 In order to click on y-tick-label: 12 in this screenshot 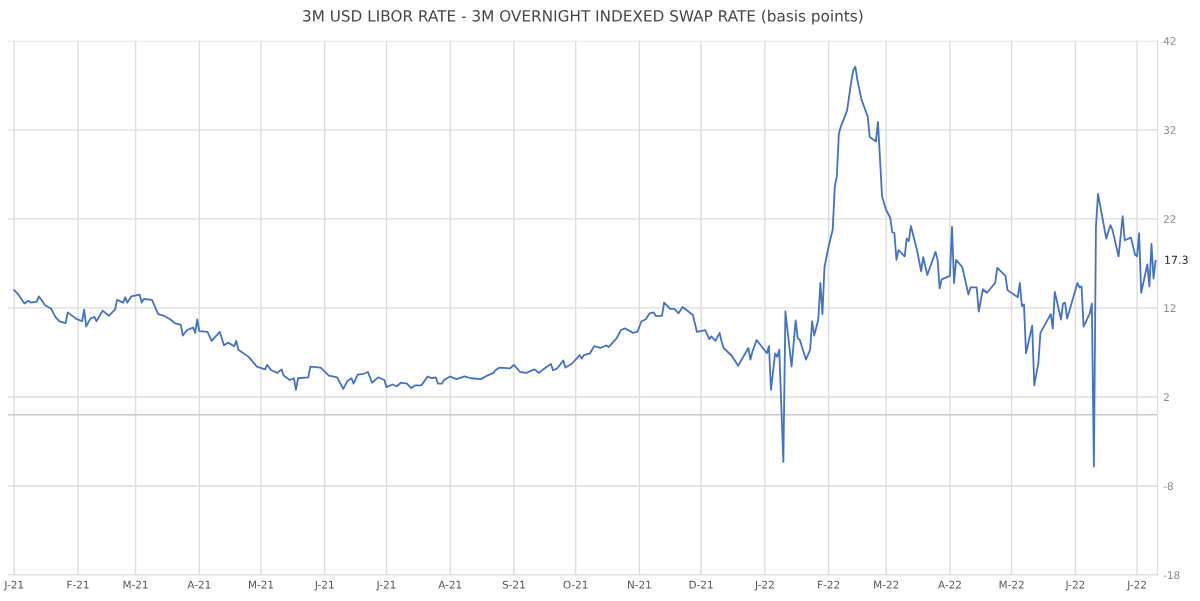, I will do `click(1170, 308)`.